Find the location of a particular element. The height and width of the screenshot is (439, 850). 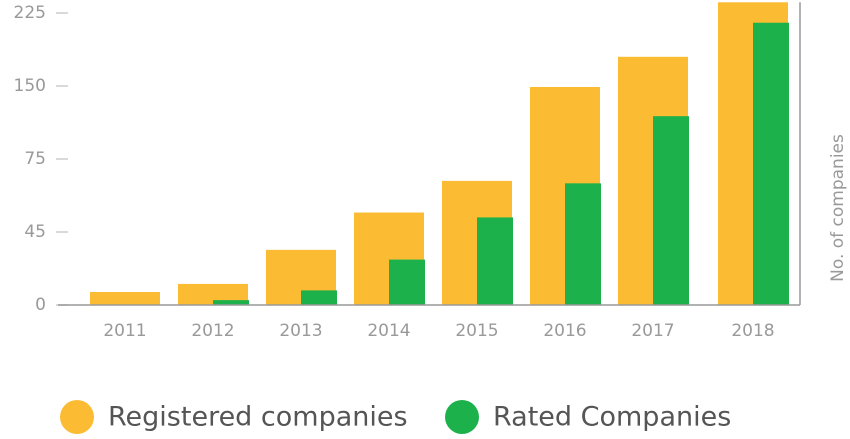

x-tick-label: 2011 is located at coordinates (124, 331).